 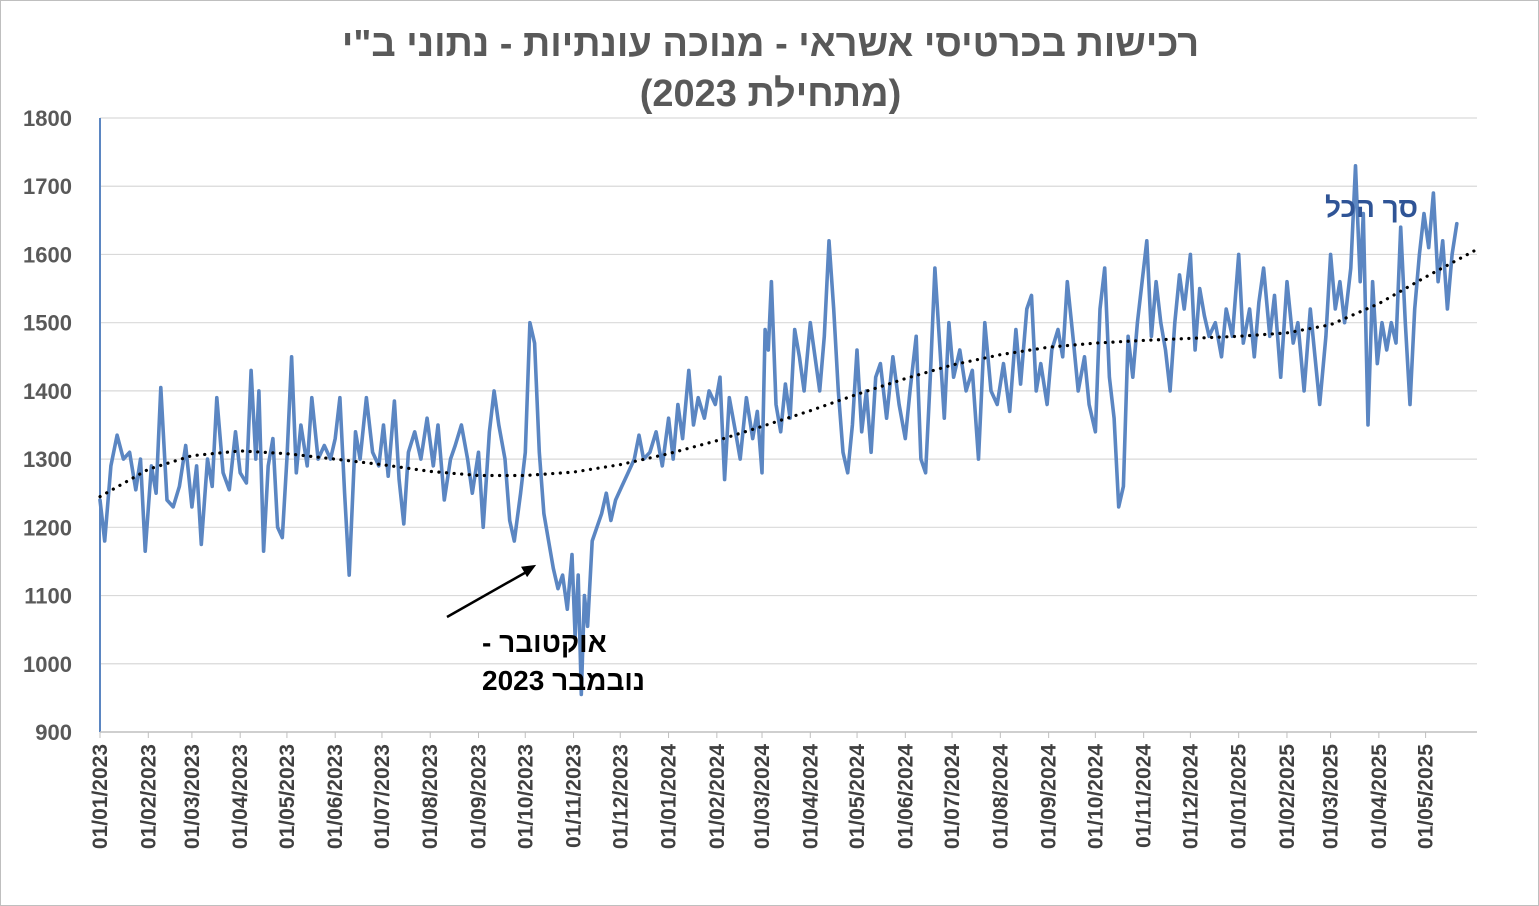 What do you see at coordinates (1379, 796) in the screenshot?
I see `x-tick-label: 01/04/2025` at bounding box center [1379, 796].